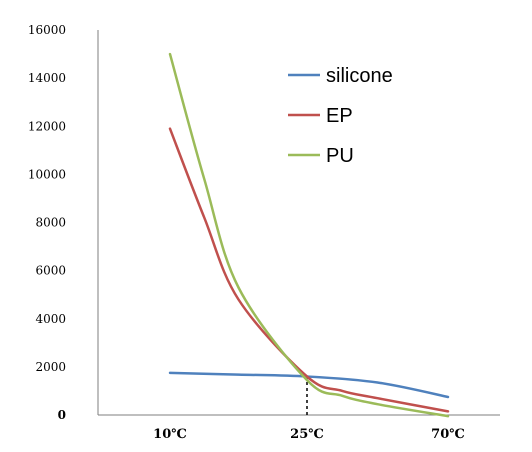 This screenshot has width=532, height=452. I want to click on legend-label-pu: PU, so click(340, 156).